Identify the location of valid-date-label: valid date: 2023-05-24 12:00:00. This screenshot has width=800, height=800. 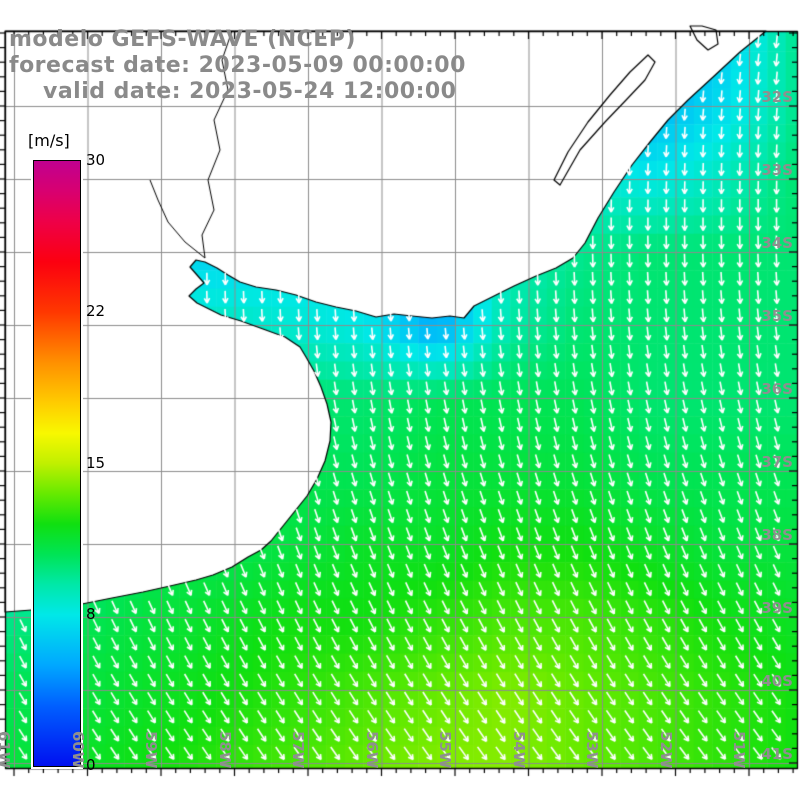
(250, 91).